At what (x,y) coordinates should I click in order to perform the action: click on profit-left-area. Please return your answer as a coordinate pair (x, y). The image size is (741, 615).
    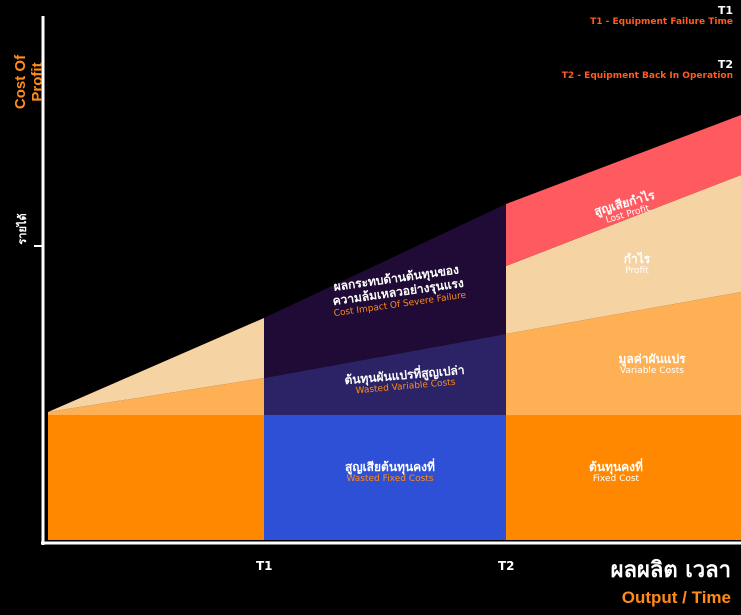
    Looking at the image, I should click on (156, 365).